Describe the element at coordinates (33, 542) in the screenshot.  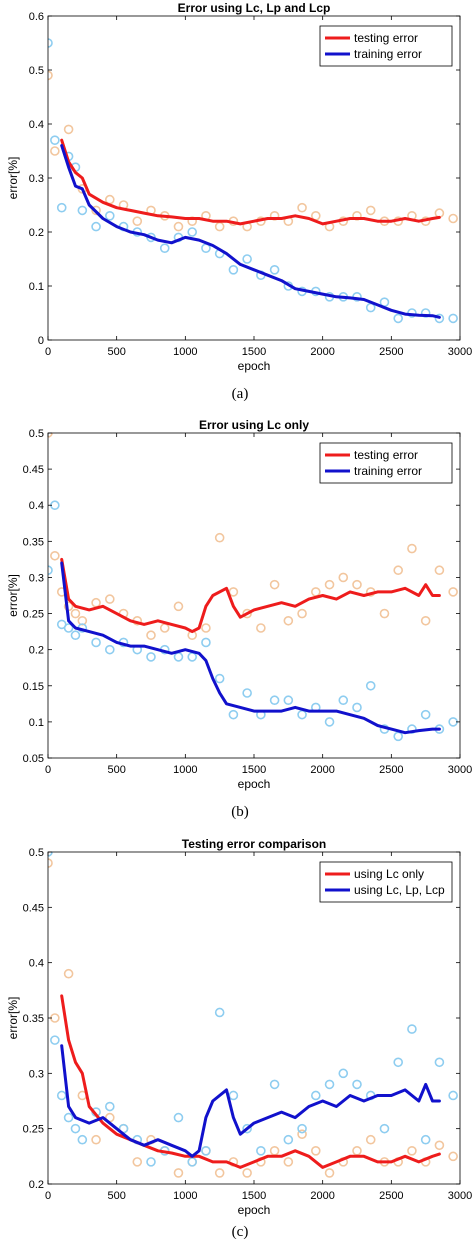
I see `y-tick-label: 0.35` at that location.